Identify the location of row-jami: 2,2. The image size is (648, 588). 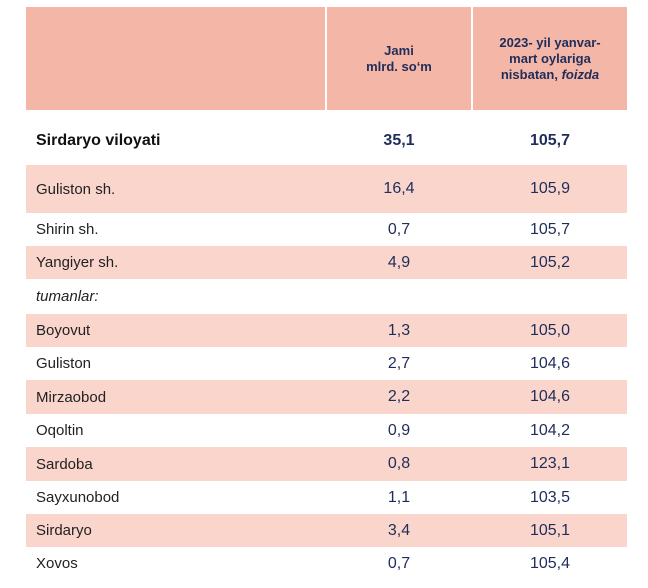
(399, 396).